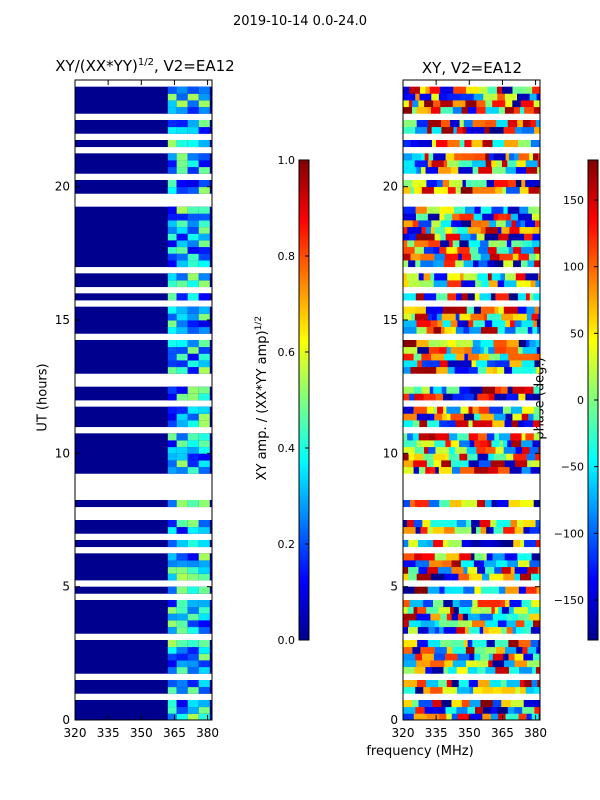  What do you see at coordinates (66, 720) in the screenshot?
I see `y-tick-label: 0` at bounding box center [66, 720].